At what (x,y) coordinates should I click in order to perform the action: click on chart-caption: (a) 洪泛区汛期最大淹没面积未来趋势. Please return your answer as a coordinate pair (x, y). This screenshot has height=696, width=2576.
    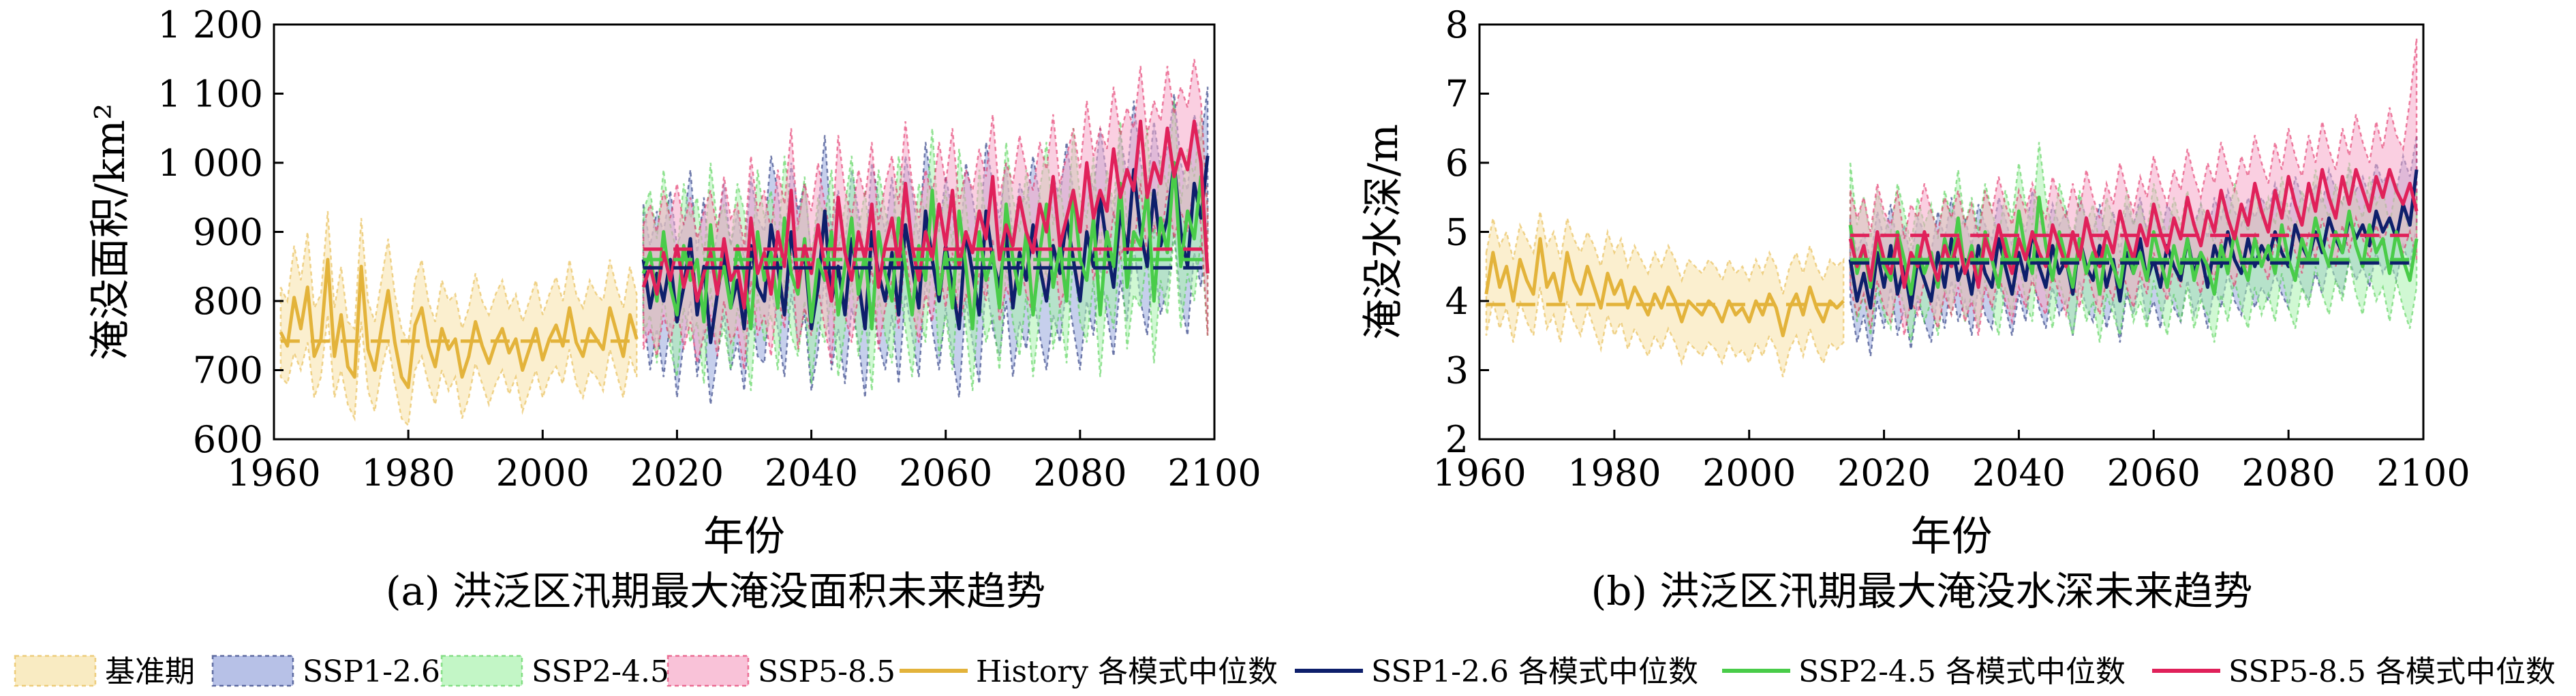
    Looking at the image, I should click on (716, 591).